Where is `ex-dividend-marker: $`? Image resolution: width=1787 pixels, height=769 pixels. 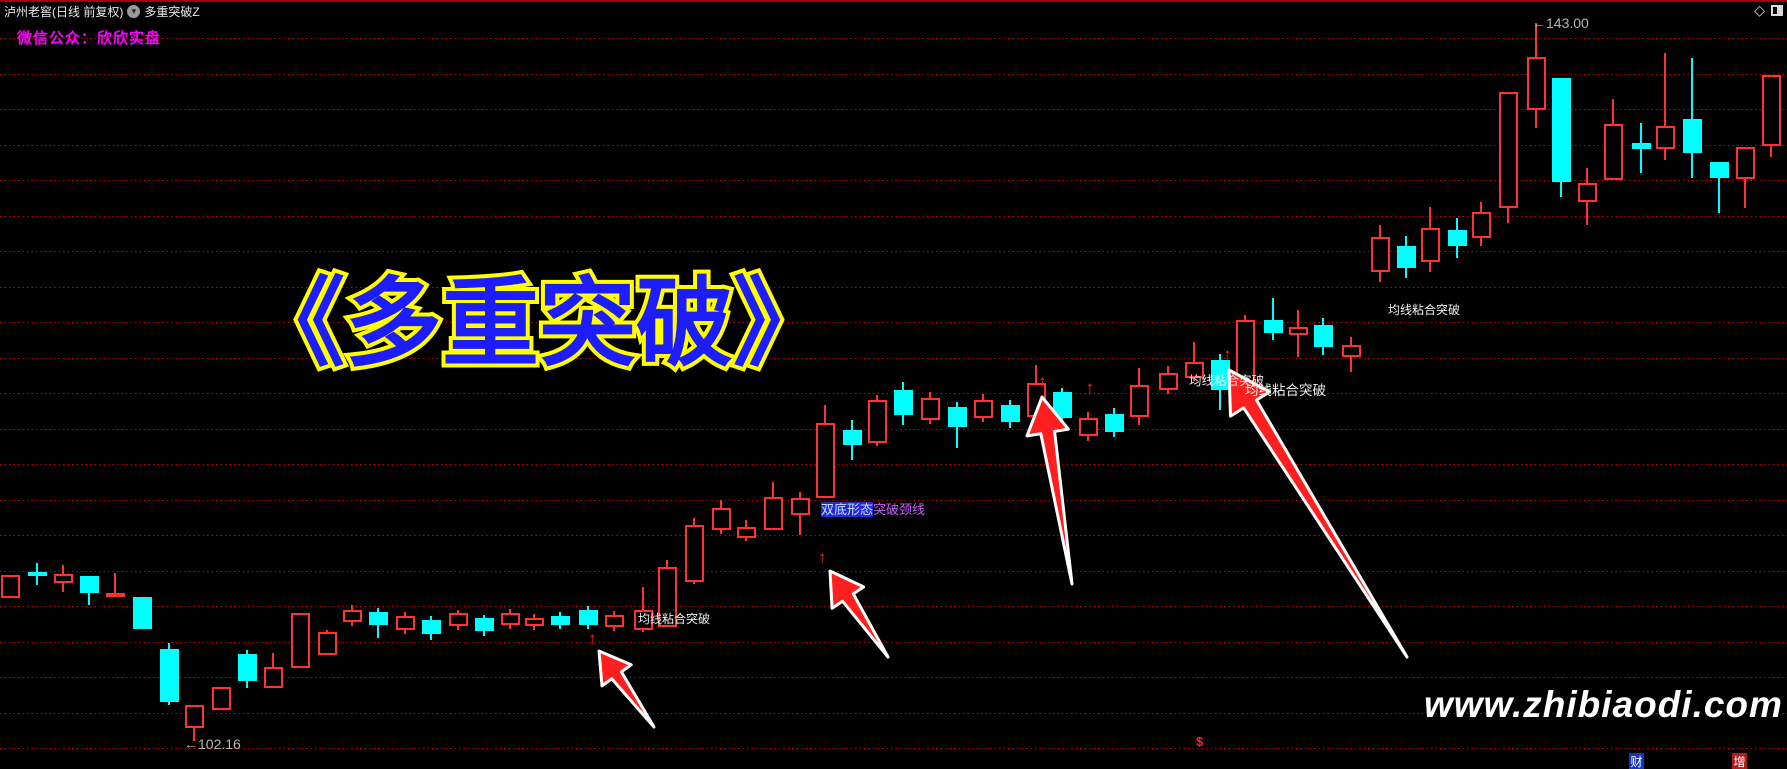
ex-dividend-marker: $ is located at coordinates (1200, 741).